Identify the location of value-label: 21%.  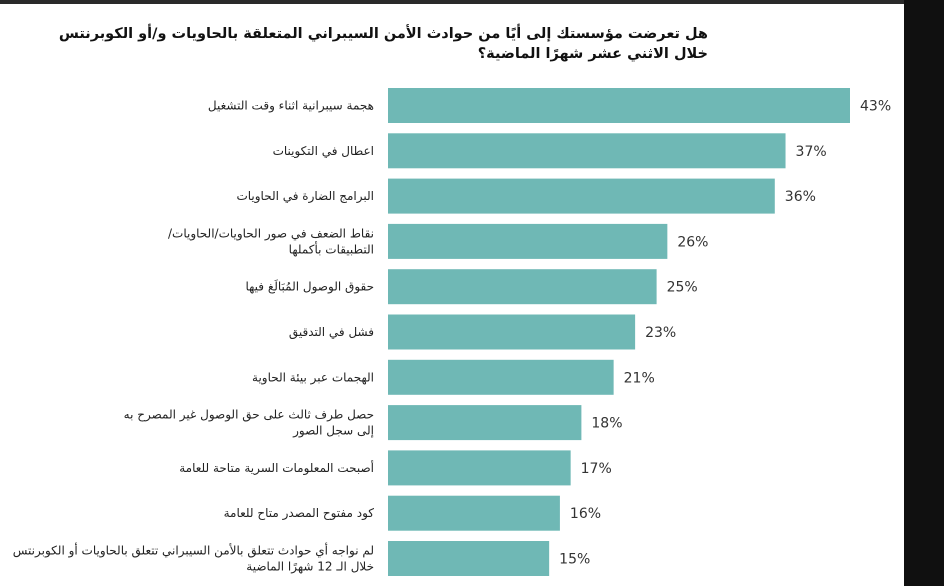
(639, 378).